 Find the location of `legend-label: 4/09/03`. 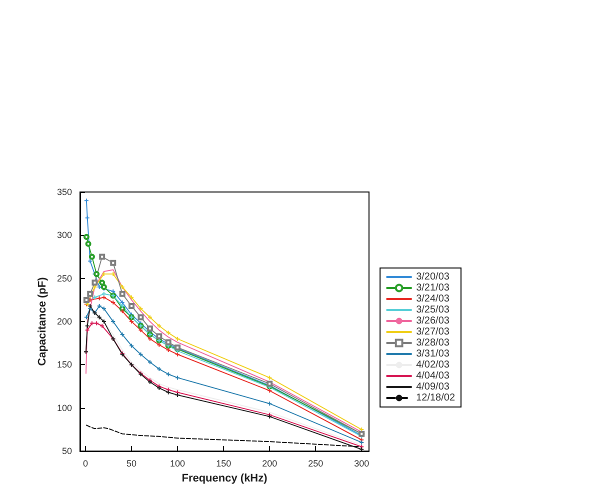

legend-label: 4/09/03 is located at coordinates (433, 387).